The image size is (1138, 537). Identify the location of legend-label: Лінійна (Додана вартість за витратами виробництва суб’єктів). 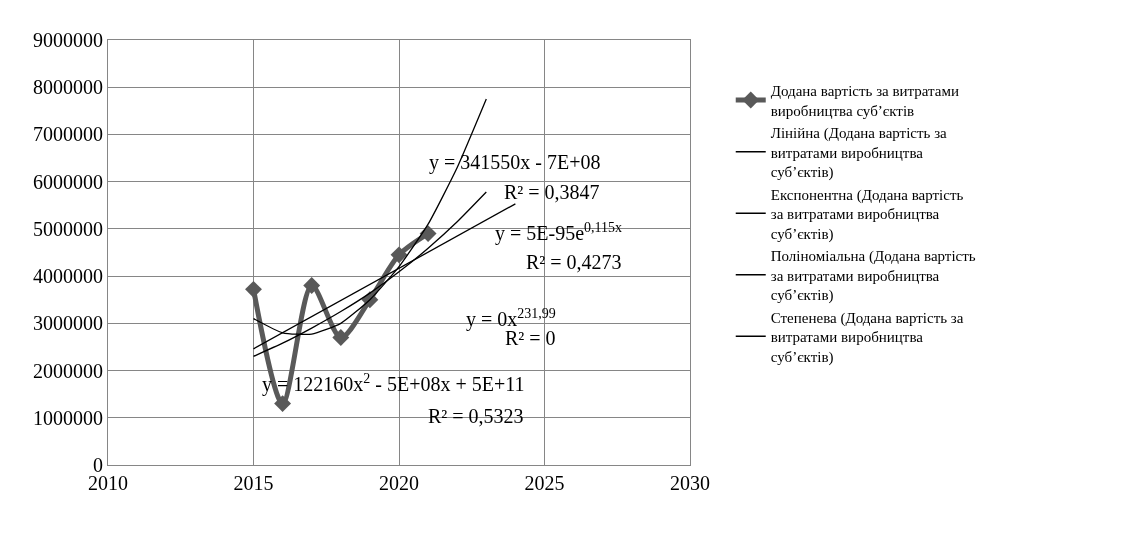
(859, 153).